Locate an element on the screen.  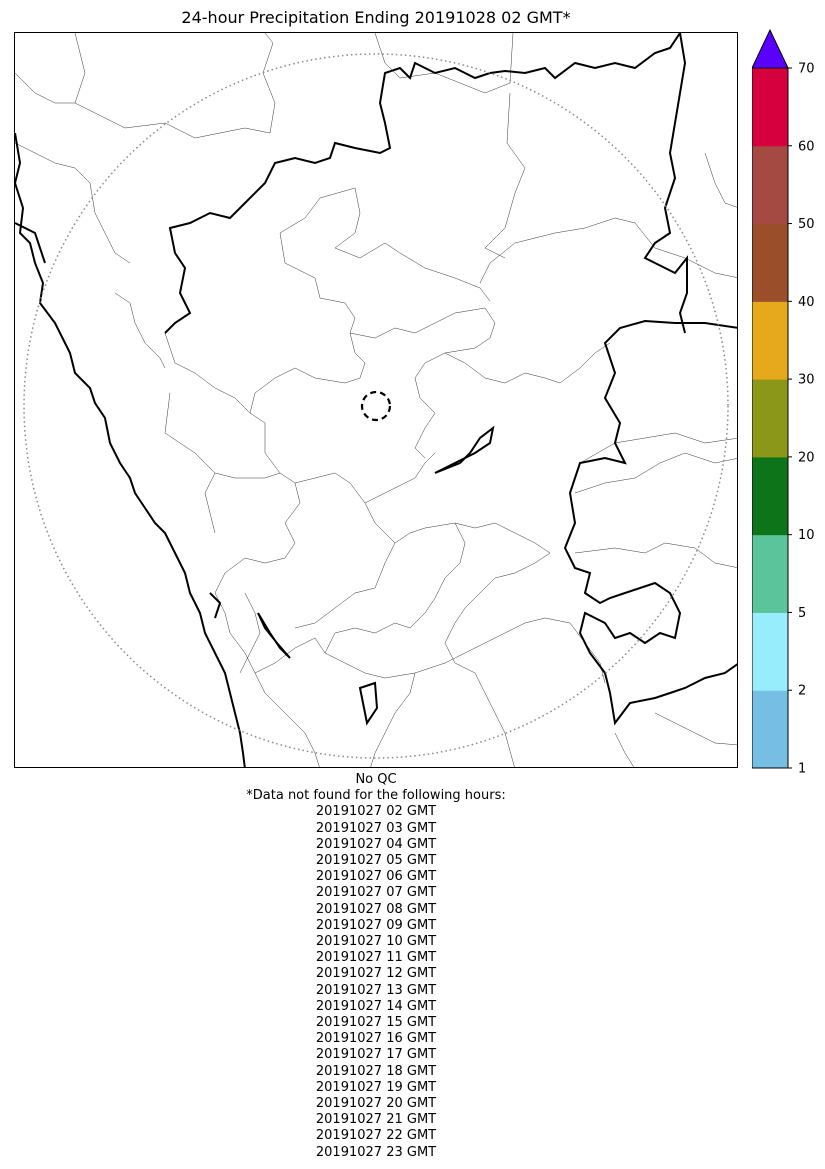
missing-hour-item: 20191027 03 GMT is located at coordinates (376, 828).